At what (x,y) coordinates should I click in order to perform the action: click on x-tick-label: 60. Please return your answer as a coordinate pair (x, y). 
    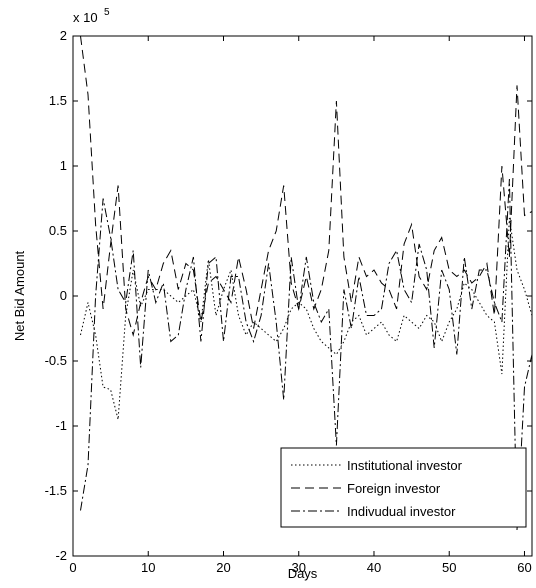
    Looking at the image, I should click on (524, 567).